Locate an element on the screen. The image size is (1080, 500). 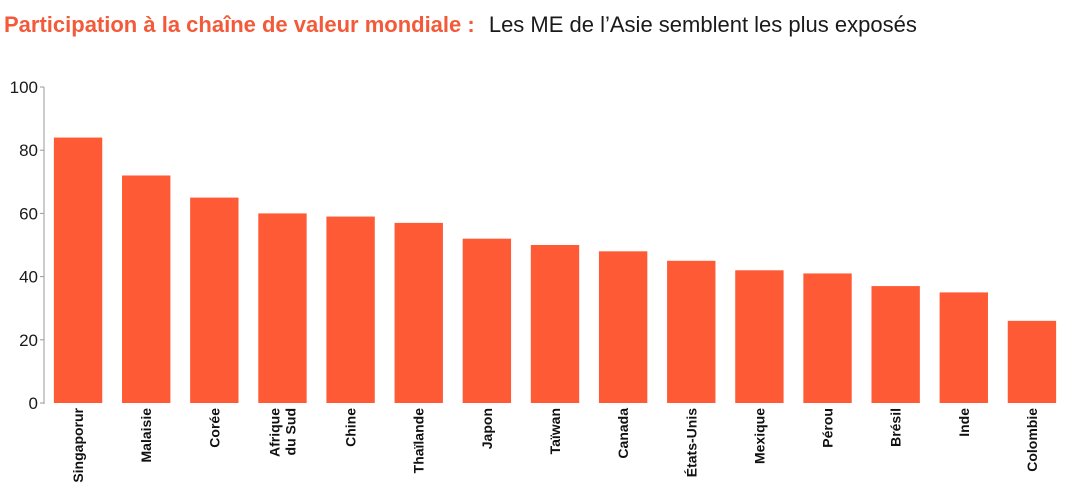
x-tick-label: Corée is located at coordinates (214, 428).